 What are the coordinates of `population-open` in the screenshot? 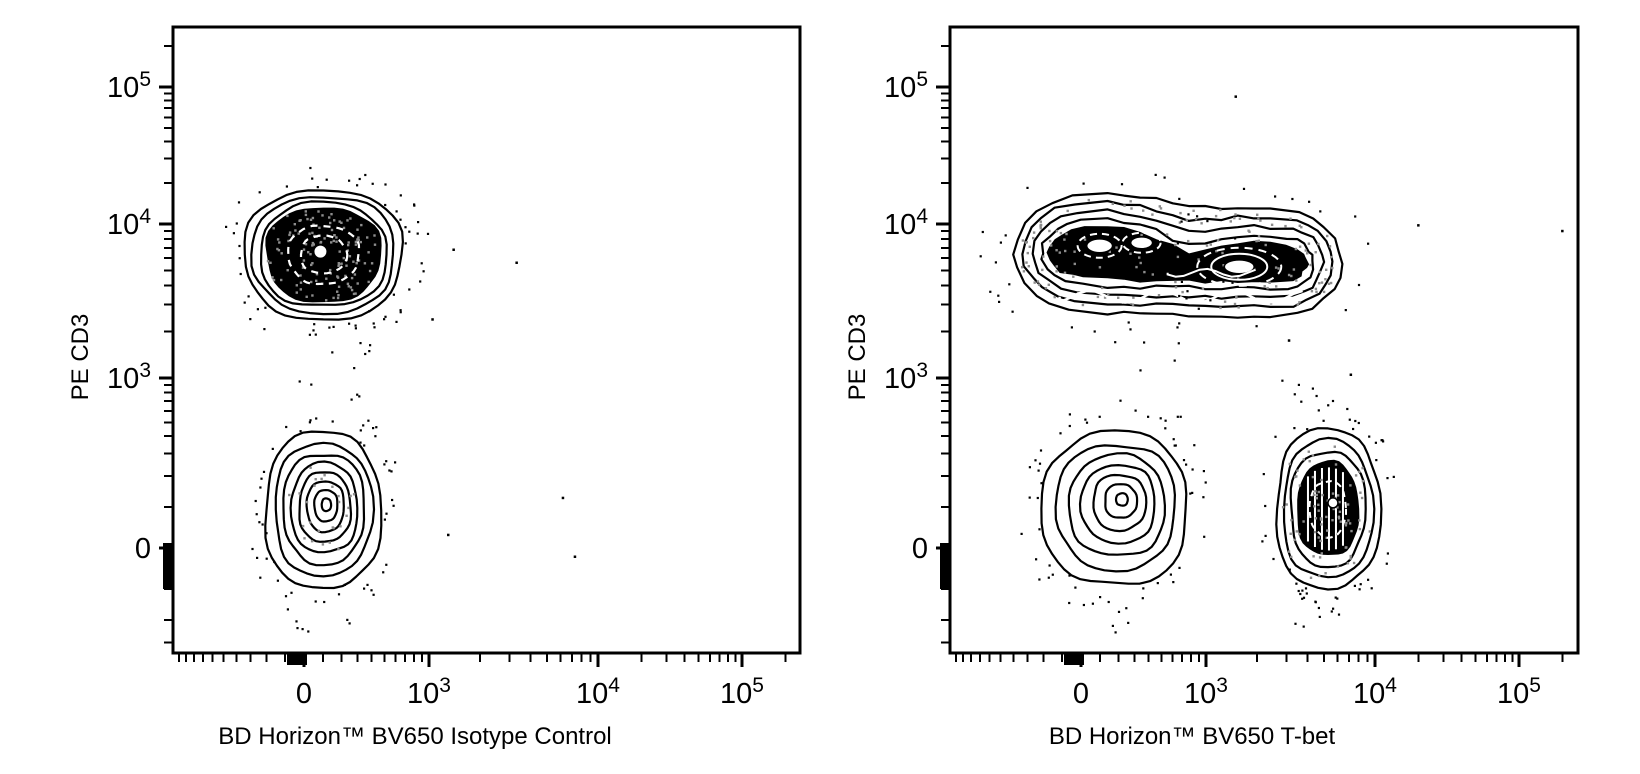 It's located at (1113, 511).